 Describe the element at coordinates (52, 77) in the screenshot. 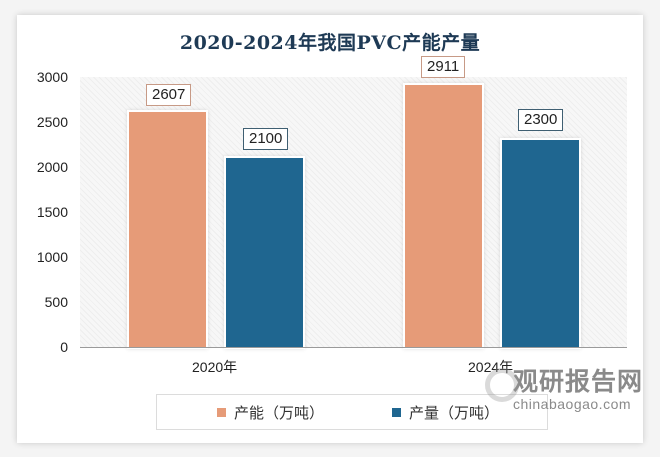

I see `y-tick-3000: 3000` at that location.